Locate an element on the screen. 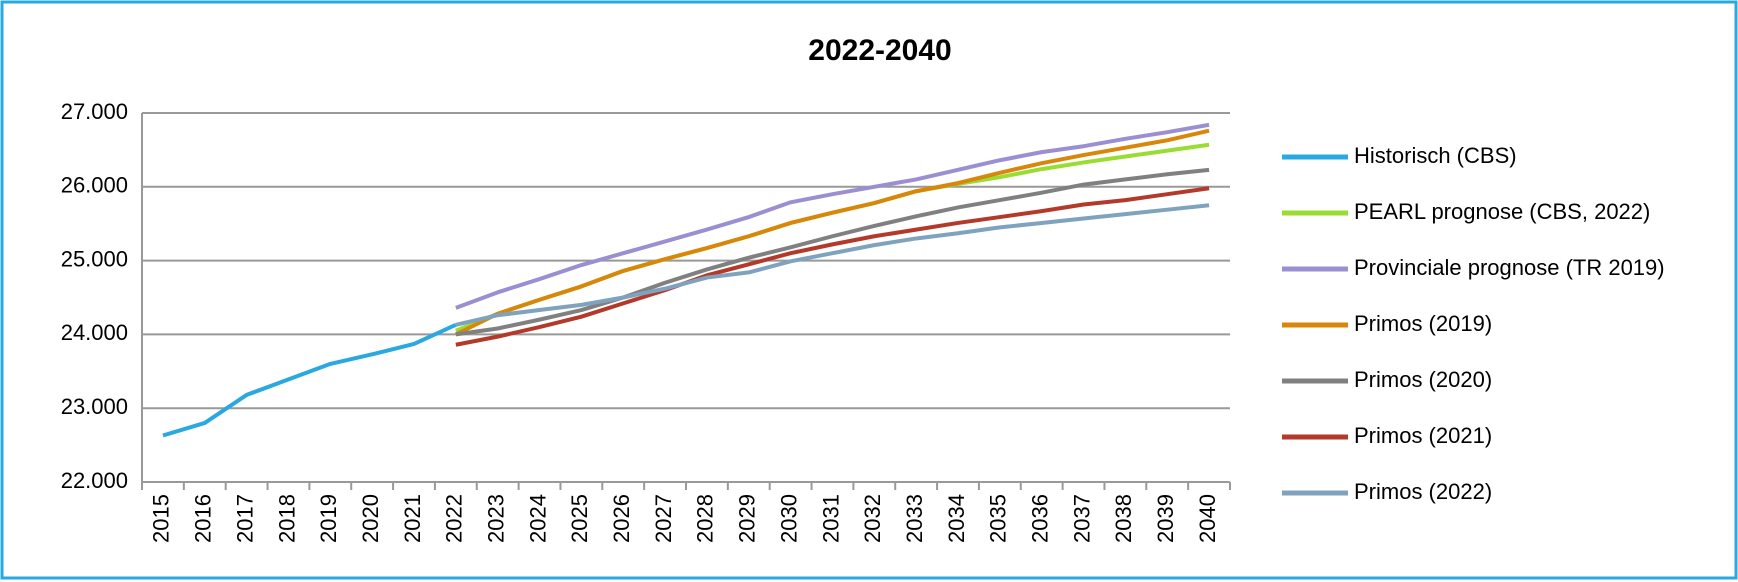  x-tick-label: 2029 is located at coordinates (747, 518).